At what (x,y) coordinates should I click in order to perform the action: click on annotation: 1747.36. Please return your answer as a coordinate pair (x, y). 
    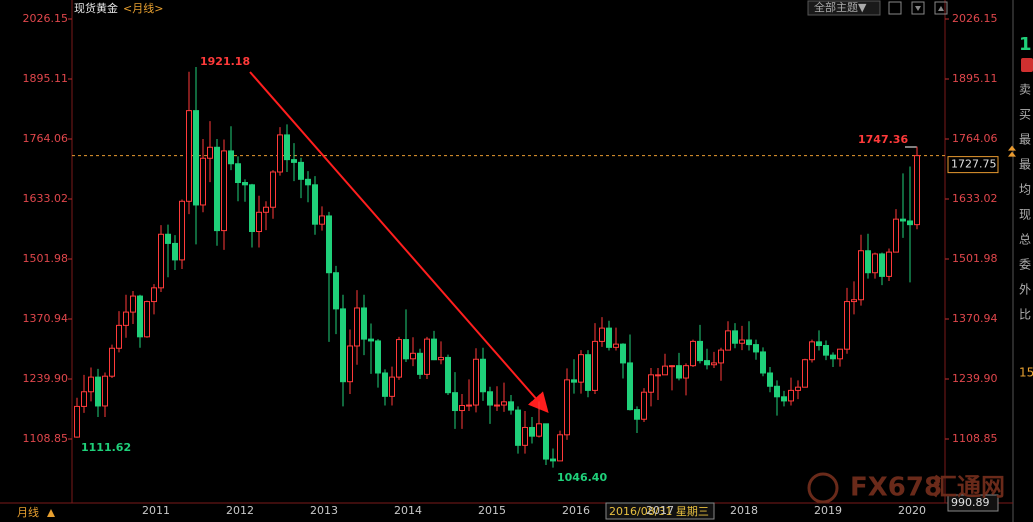
    Looking at the image, I should click on (883, 139).